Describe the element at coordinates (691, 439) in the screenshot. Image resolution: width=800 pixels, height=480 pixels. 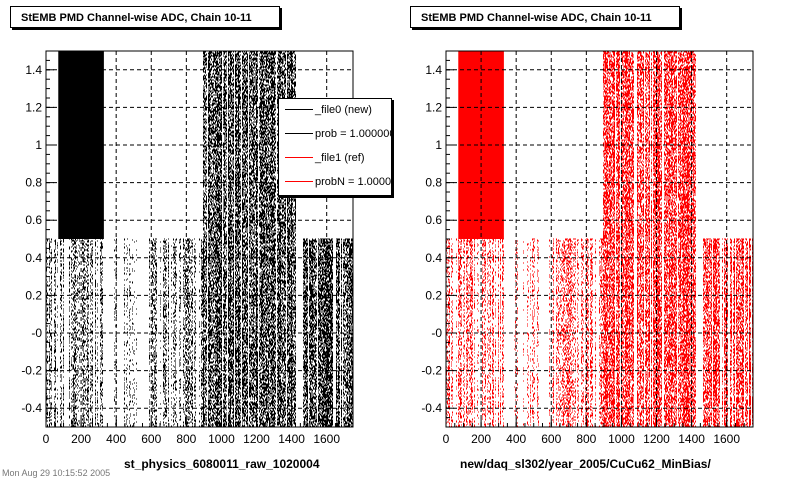
I see `right-x-tick-label-7: 1400` at that location.